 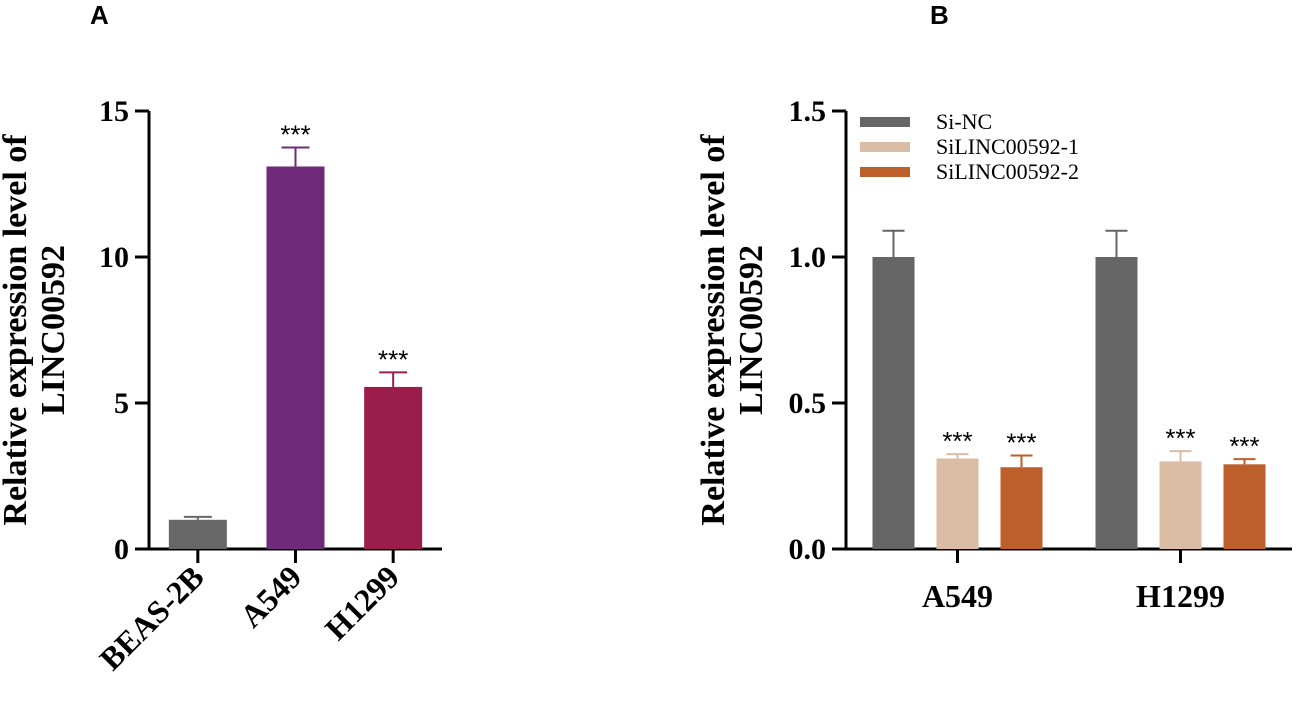 What do you see at coordinates (114, 257) in the screenshot?
I see `chart-a-y-tick-label: 10` at bounding box center [114, 257].